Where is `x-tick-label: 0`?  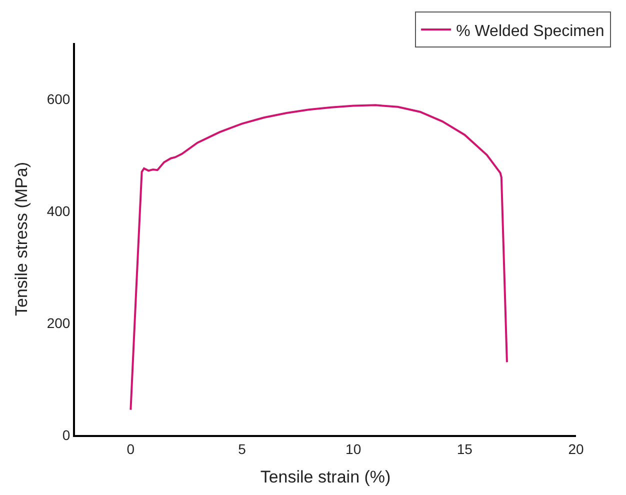
x-tick-label: 0 is located at coordinates (130, 448).